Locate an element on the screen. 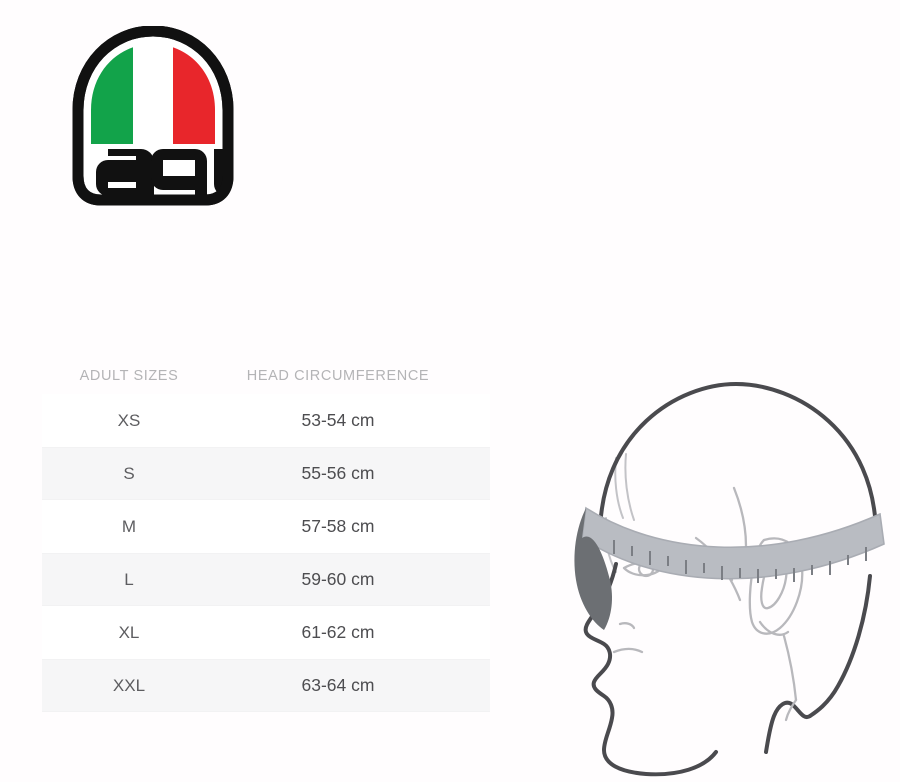 Image resolution: width=900 pixels, height=782 pixels. face-detail-lines is located at coordinates (708, 604).